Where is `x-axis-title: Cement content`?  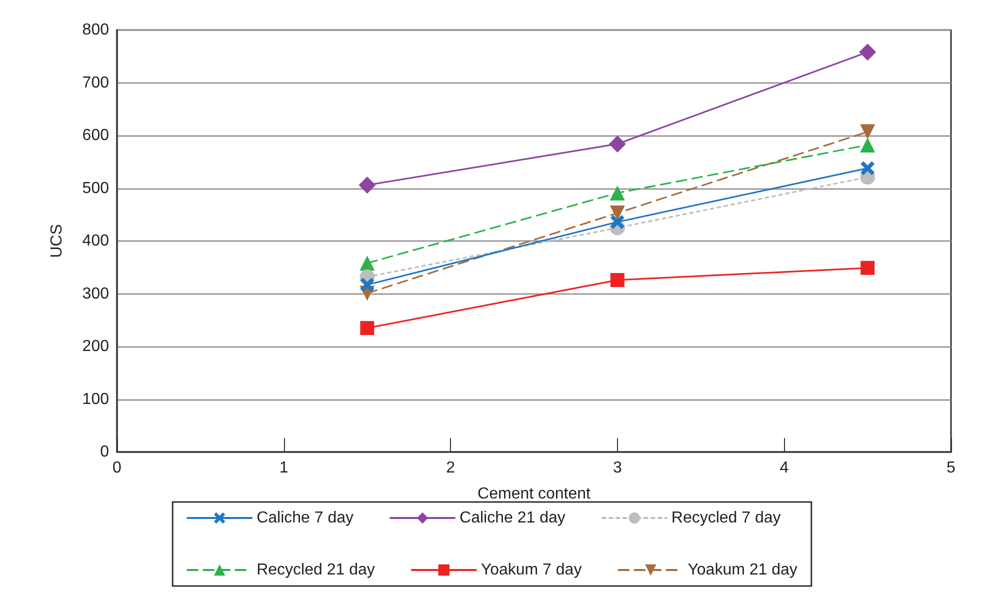
x-axis-title: Cement content is located at coordinates (535, 494).